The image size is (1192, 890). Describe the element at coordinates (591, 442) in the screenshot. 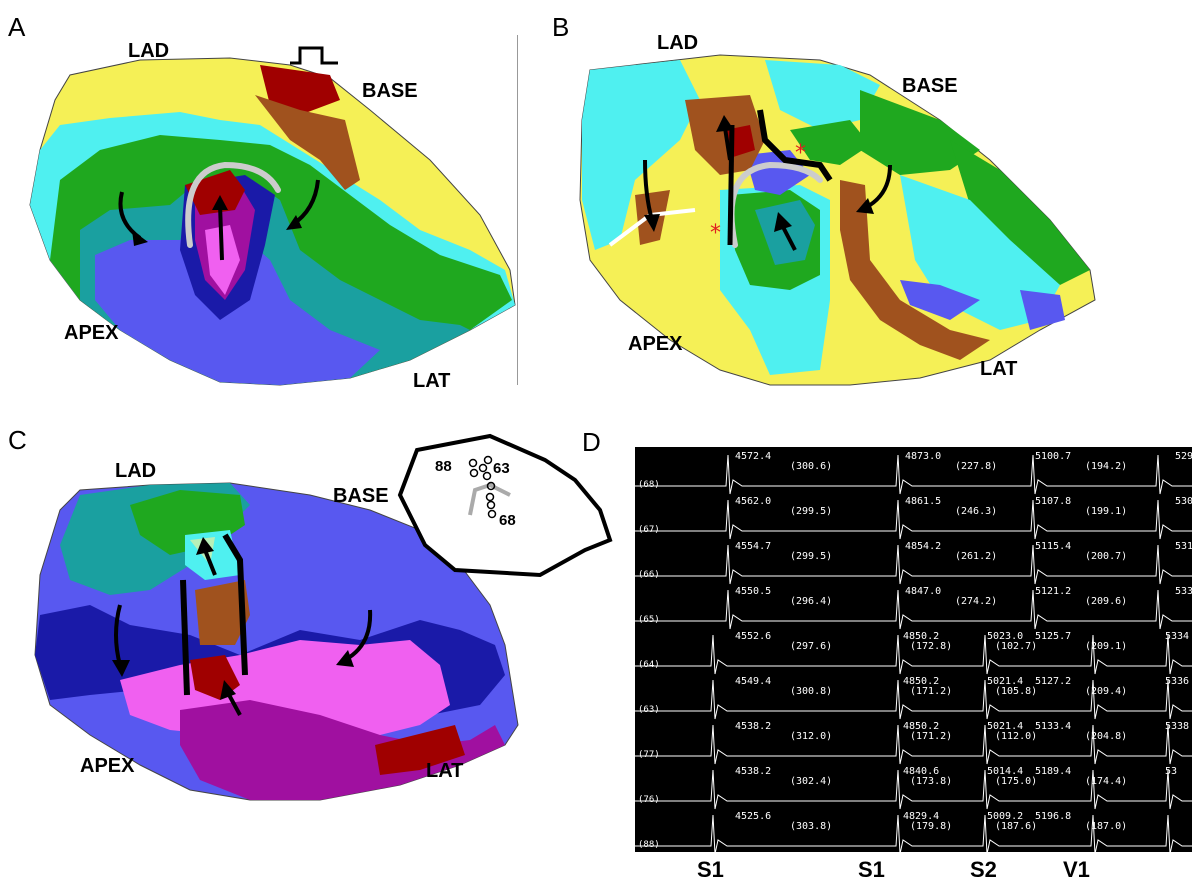

I see `panel-d-label: D` at that location.